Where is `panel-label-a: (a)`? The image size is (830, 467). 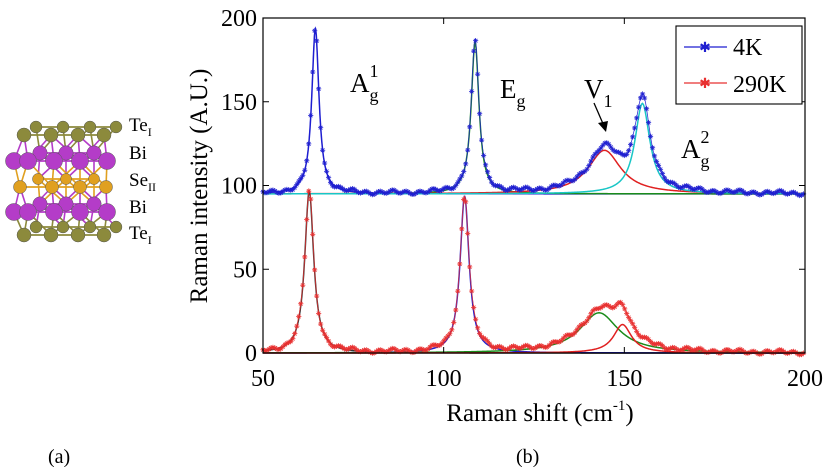
panel-label-a: (a) is located at coordinates (59, 456).